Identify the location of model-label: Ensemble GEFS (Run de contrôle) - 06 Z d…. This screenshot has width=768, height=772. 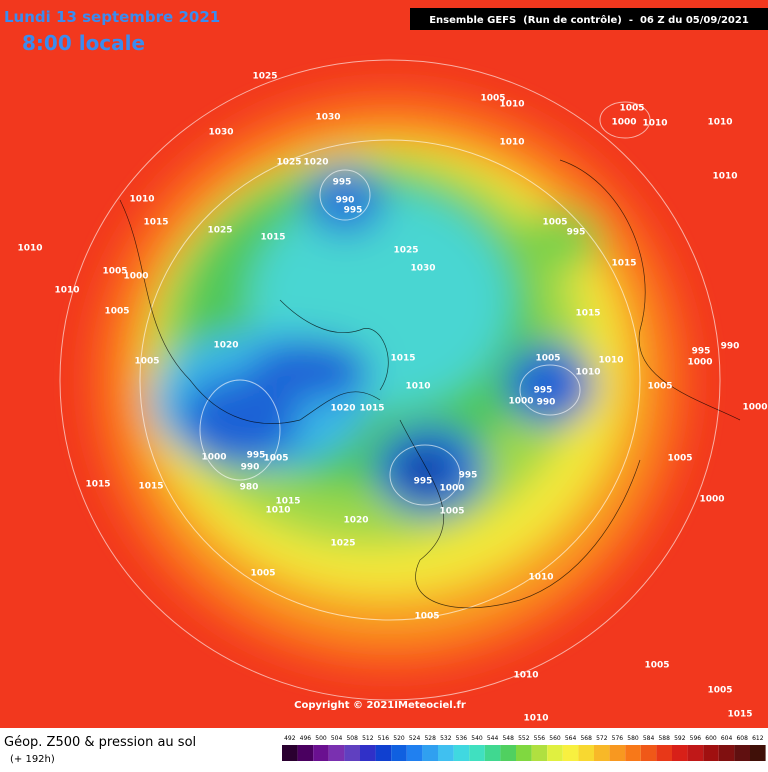
(589, 20).